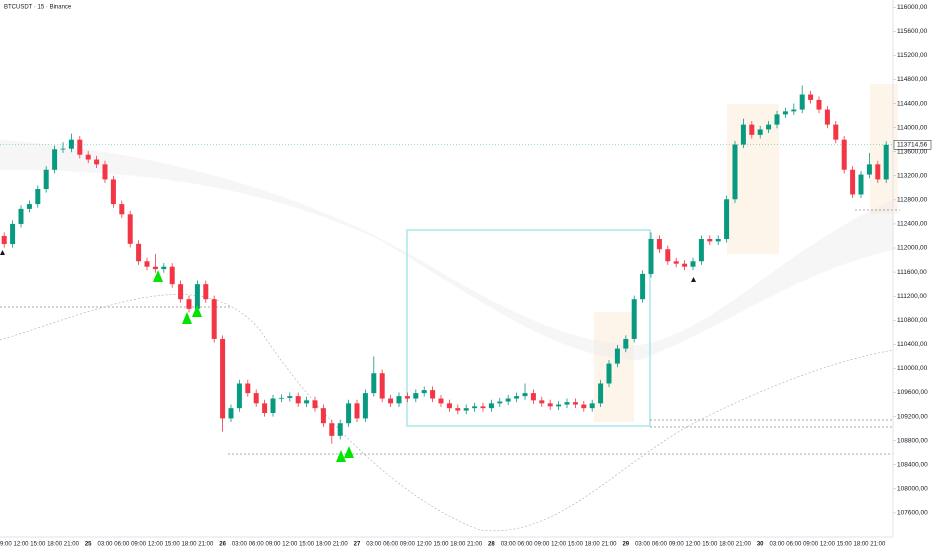 The image size is (932, 550). I want to click on last-price-label: 113714,56, so click(912, 145).